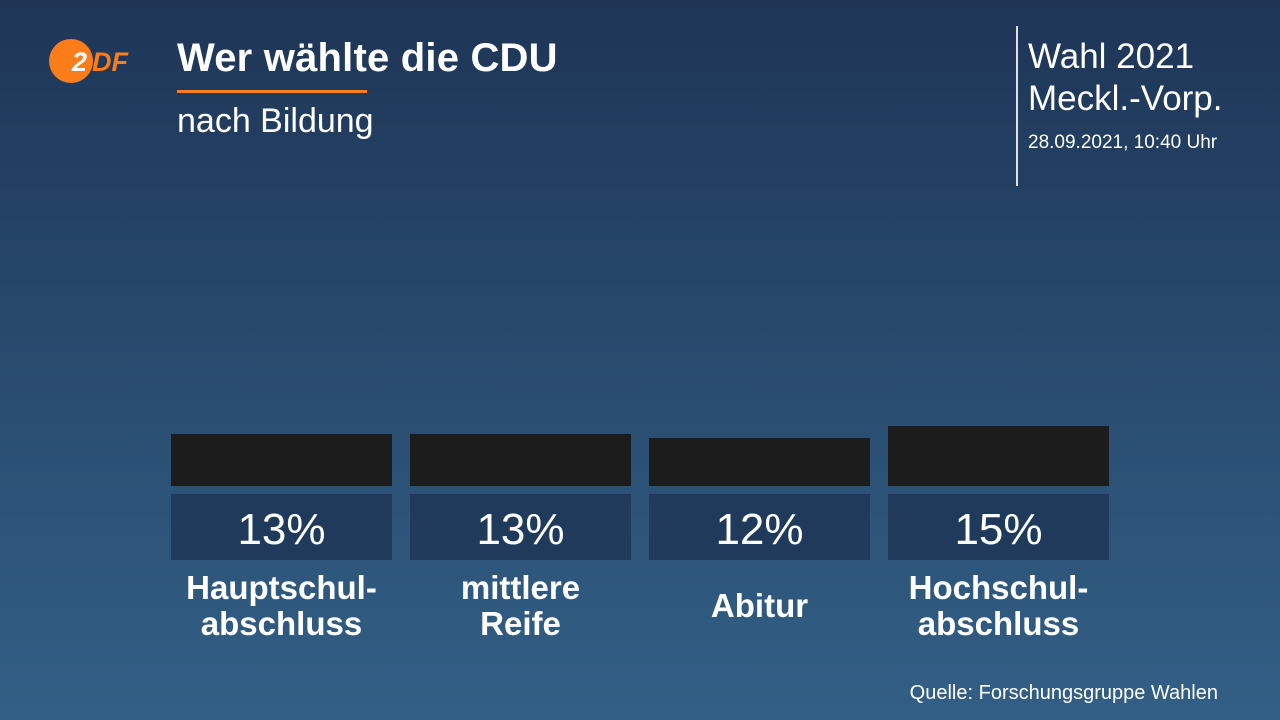 Image resolution: width=1280 pixels, height=720 pixels. What do you see at coordinates (1017, 106) in the screenshot?
I see `header-divider` at bounding box center [1017, 106].